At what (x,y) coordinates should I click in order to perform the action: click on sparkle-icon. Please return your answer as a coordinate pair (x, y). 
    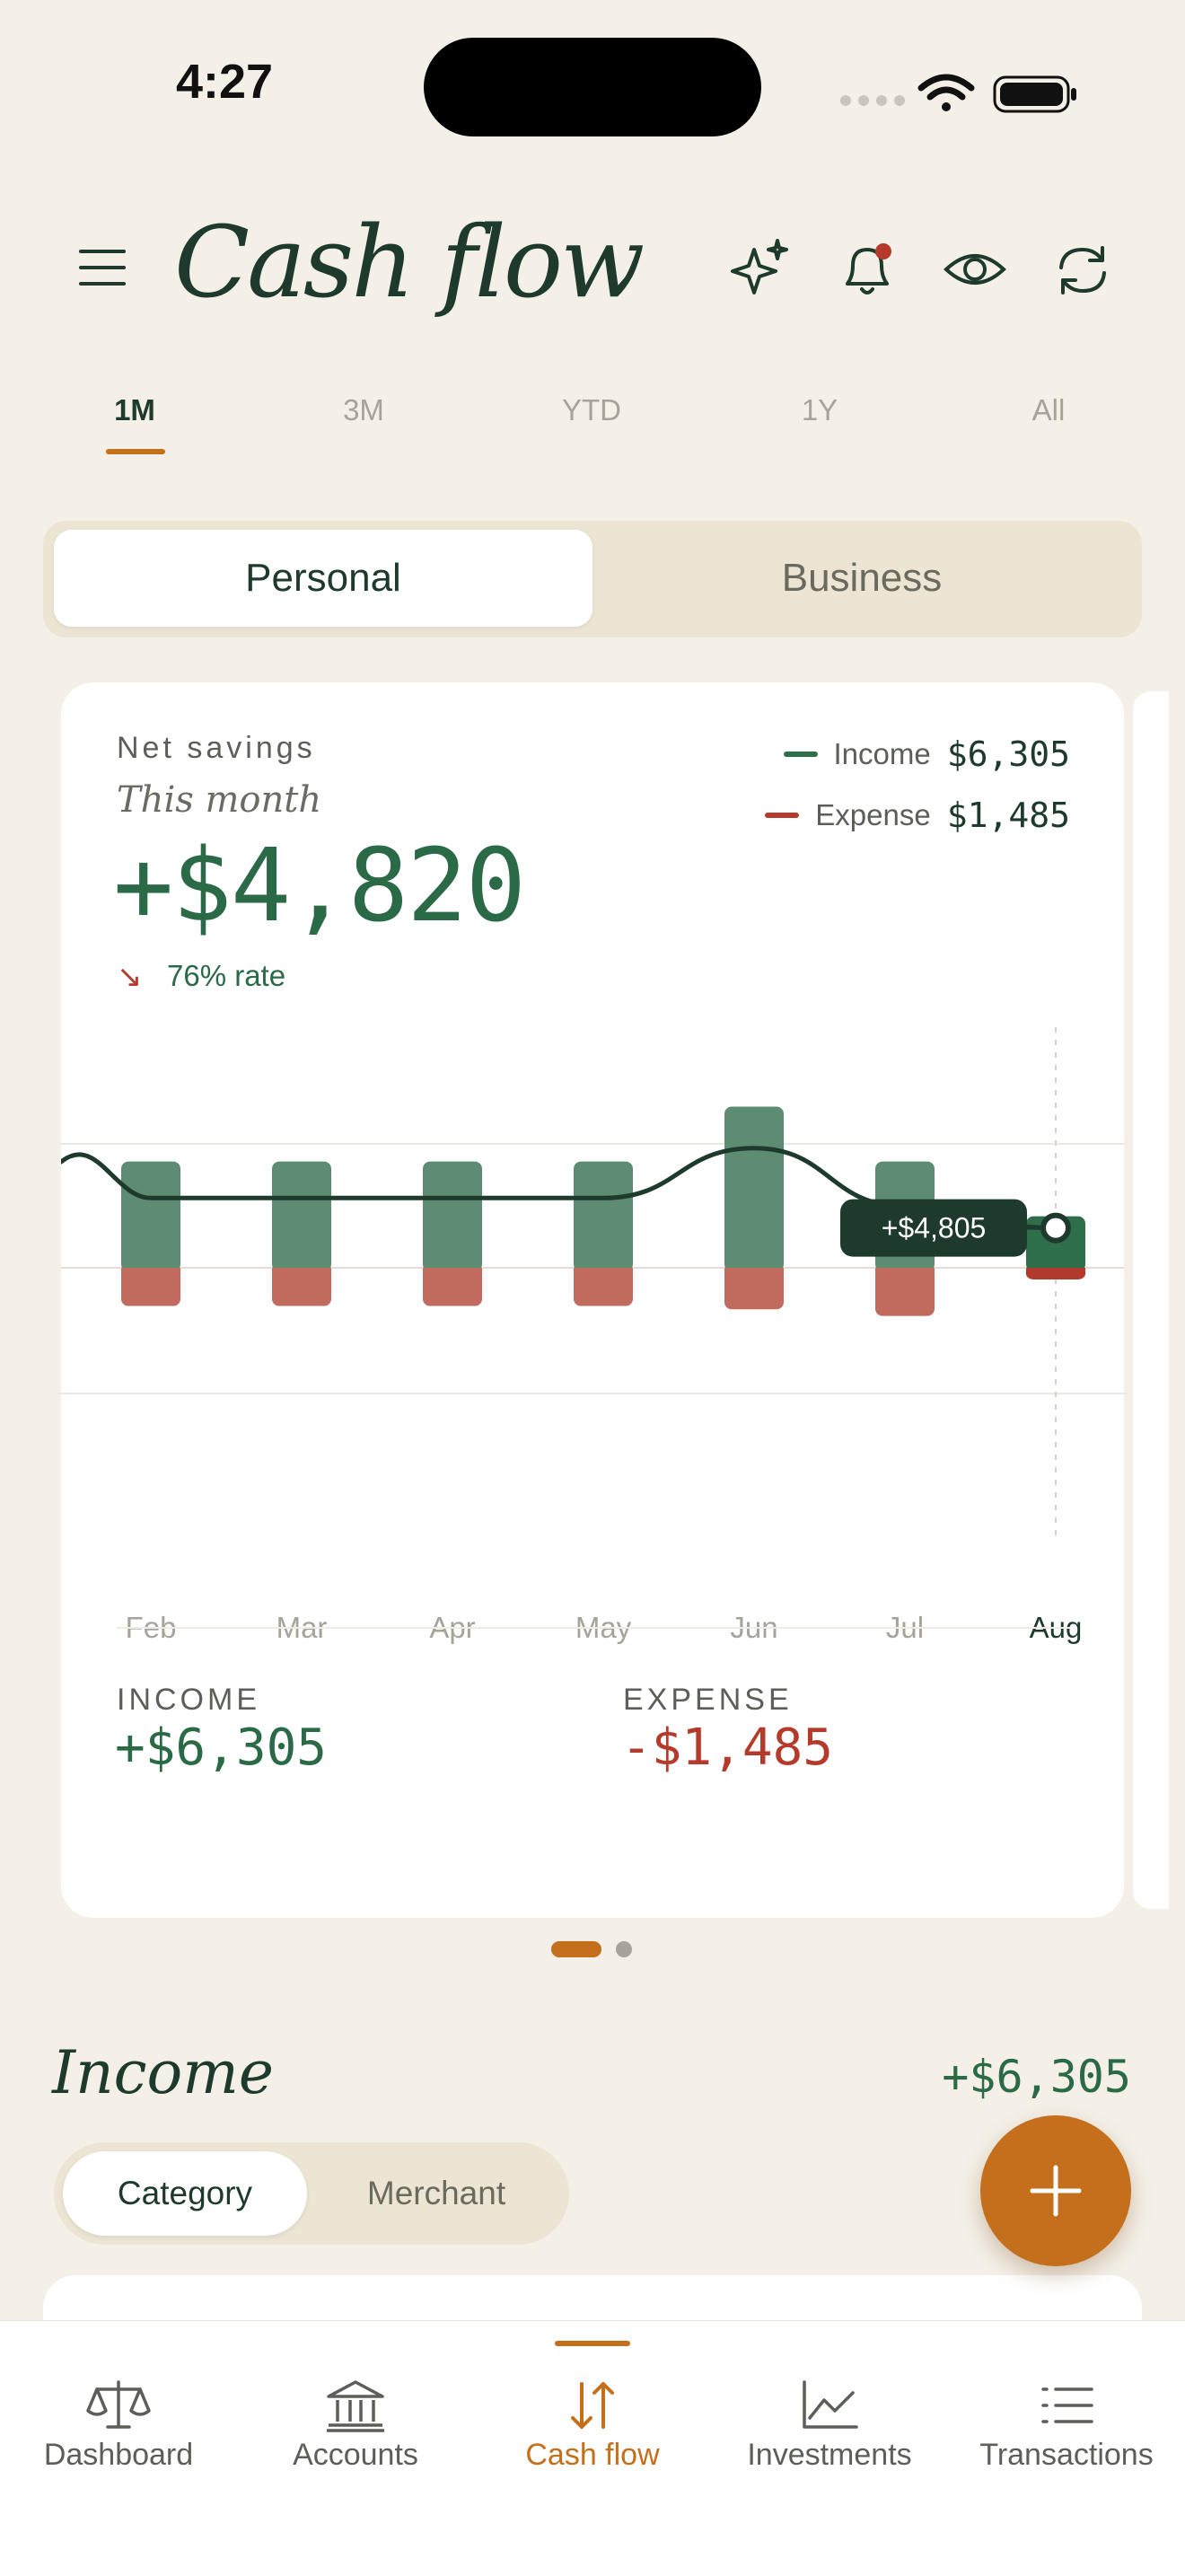
    Looking at the image, I should click on (759, 269).